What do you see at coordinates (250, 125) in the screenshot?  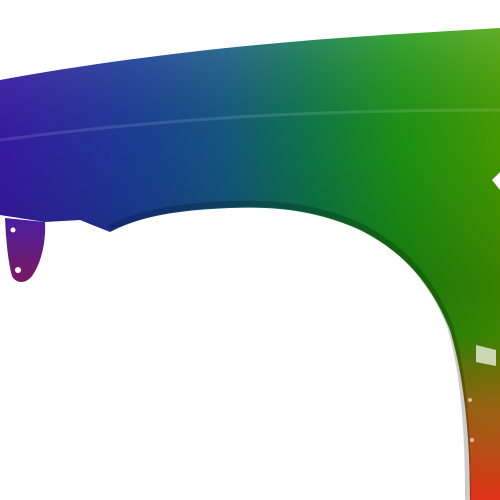 I see `body-line` at bounding box center [250, 125].